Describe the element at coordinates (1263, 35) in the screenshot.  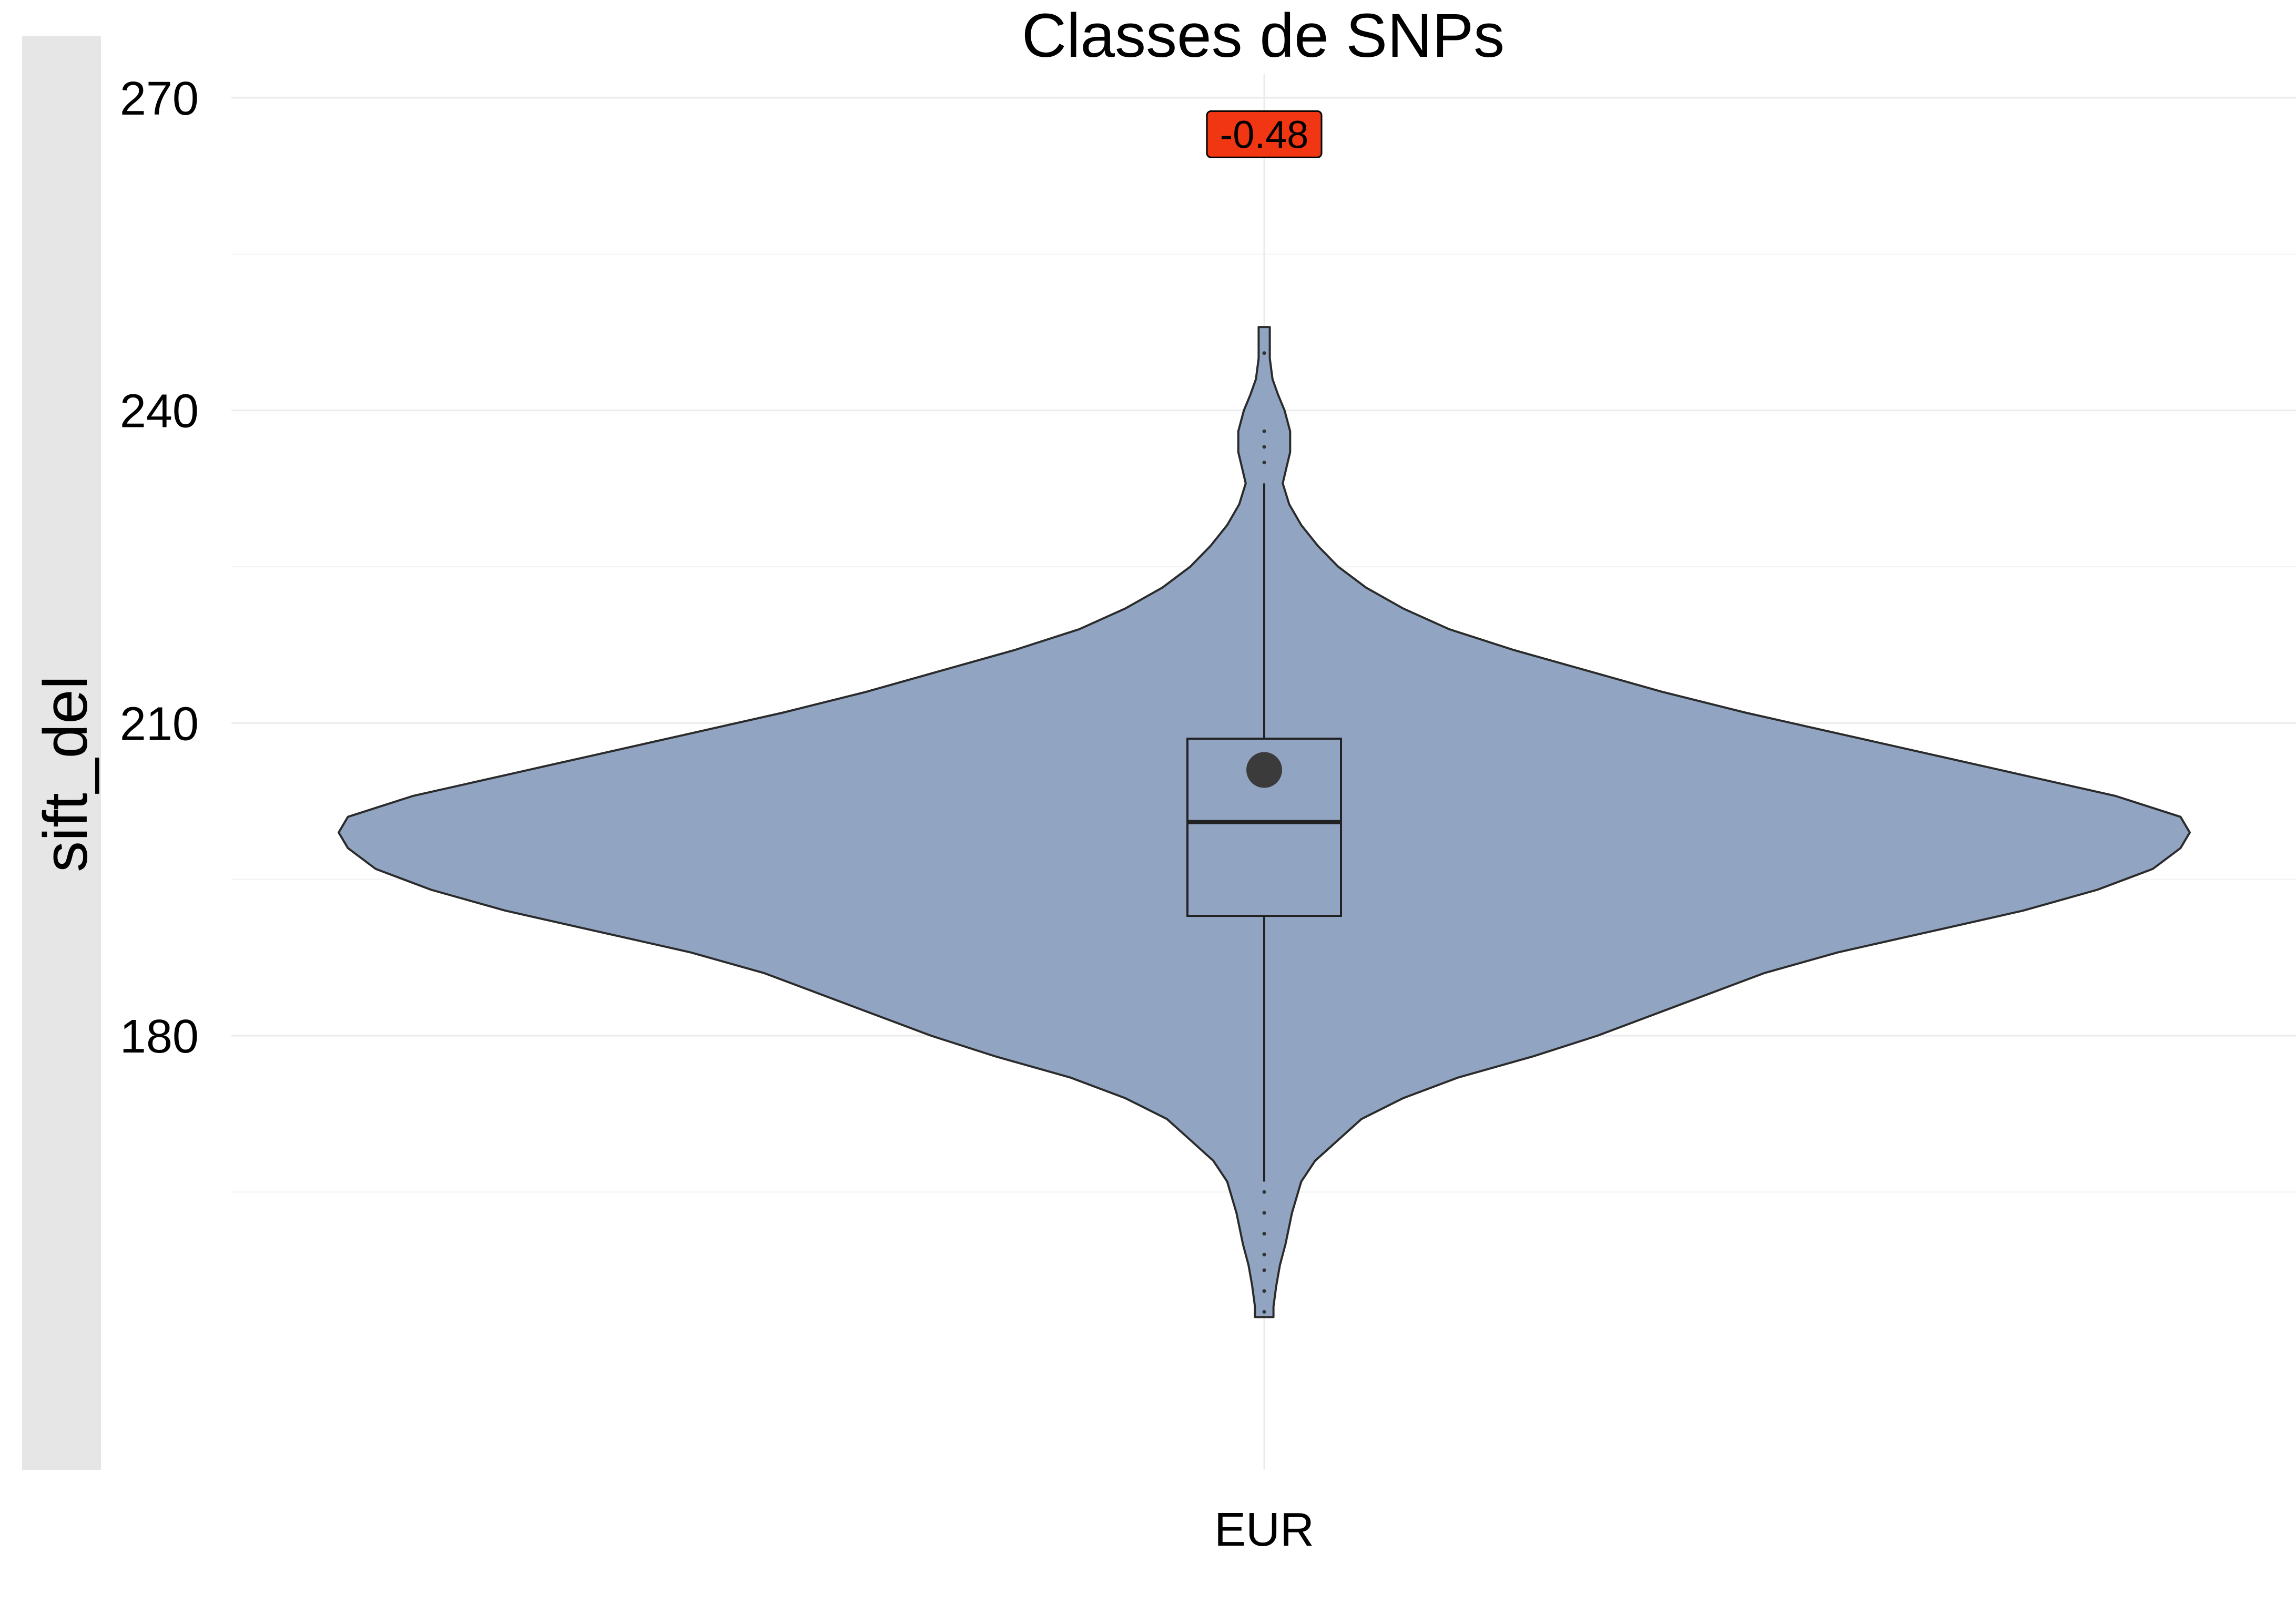
I see `chart-title: Classes de SNPs` at that location.